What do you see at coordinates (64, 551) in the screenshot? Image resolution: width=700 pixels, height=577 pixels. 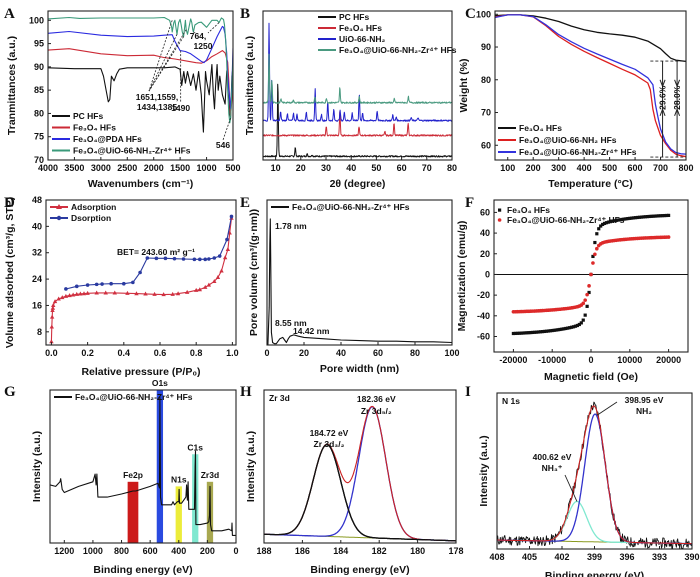 I see `x-tick-label: 1200` at bounding box center [64, 551].